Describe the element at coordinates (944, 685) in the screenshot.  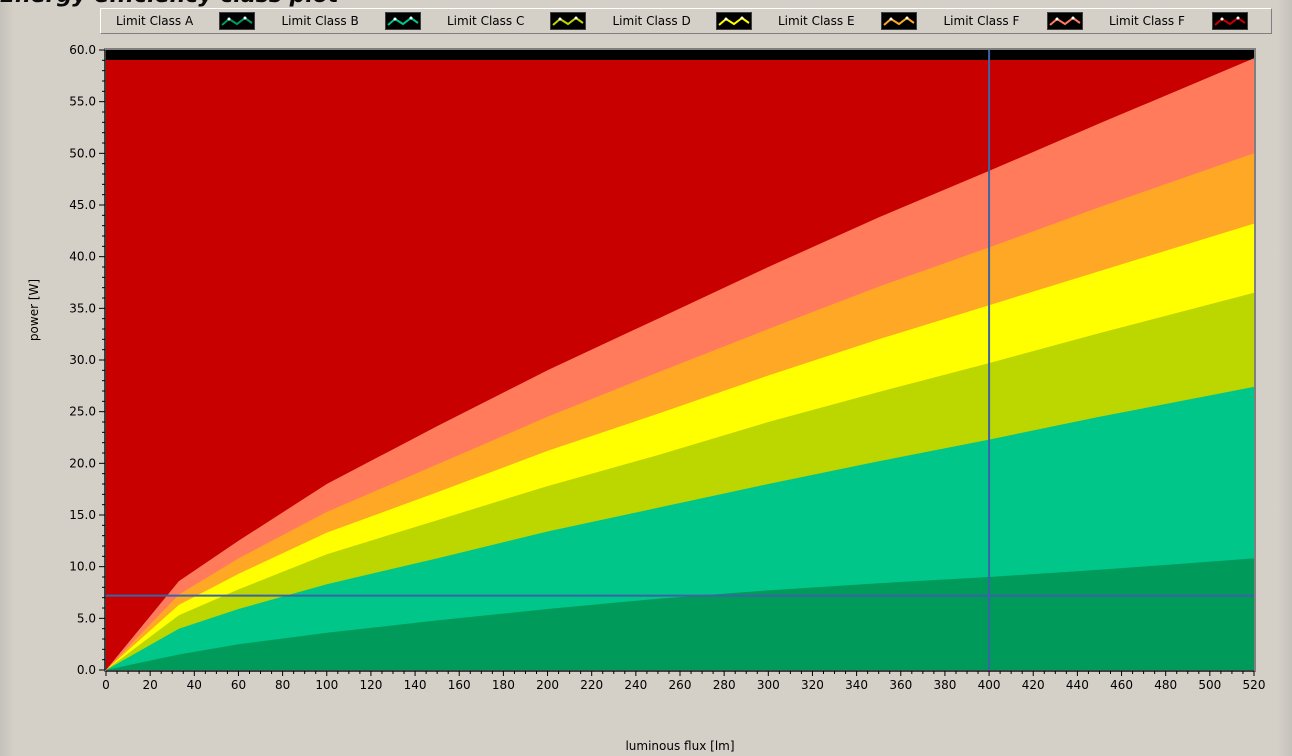
I see `x-tick-label: 380` at that location.